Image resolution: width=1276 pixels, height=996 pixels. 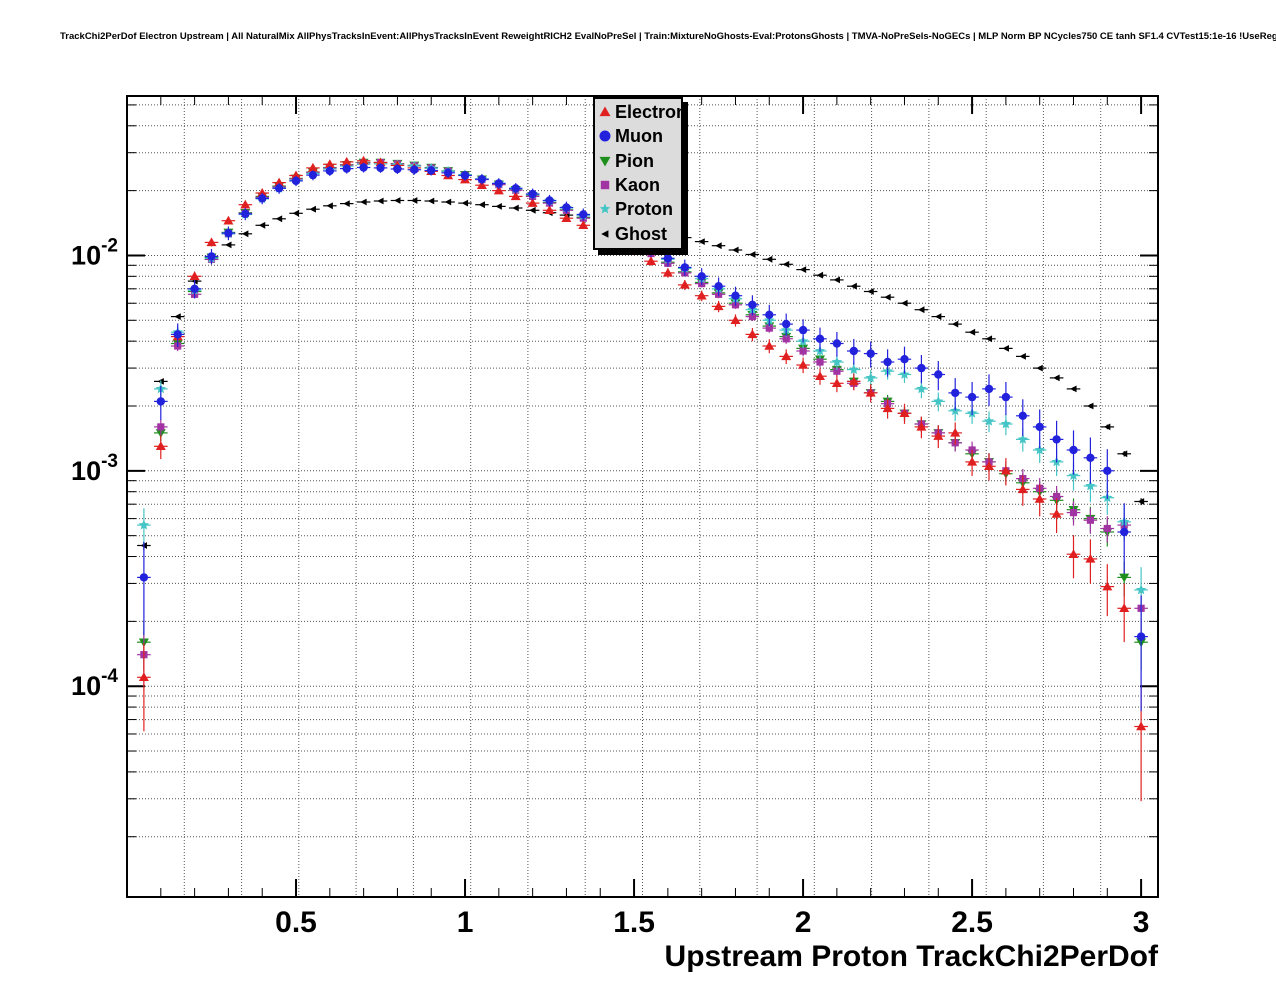 What do you see at coordinates (1141, 922) in the screenshot?
I see `x-tick-label: 3` at bounding box center [1141, 922].